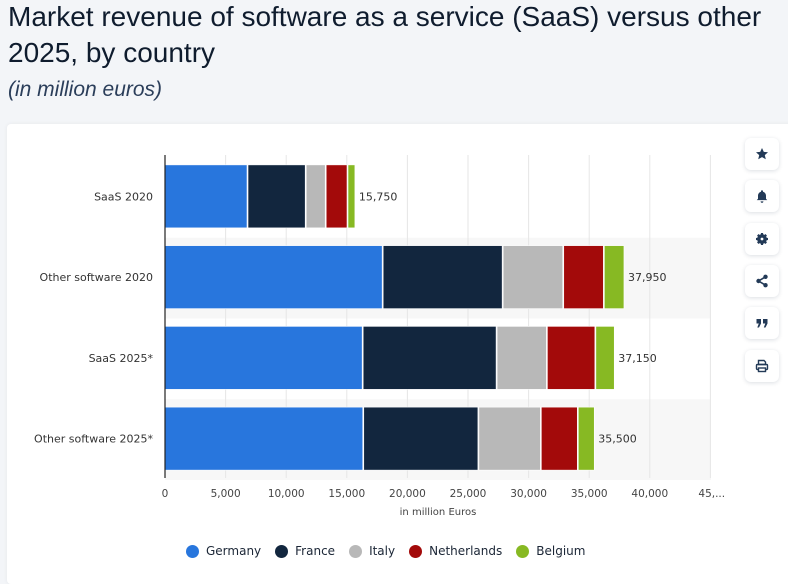  What do you see at coordinates (165, 494) in the screenshot?
I see `x-tick-label: 0` at bounding box center [165, 494].